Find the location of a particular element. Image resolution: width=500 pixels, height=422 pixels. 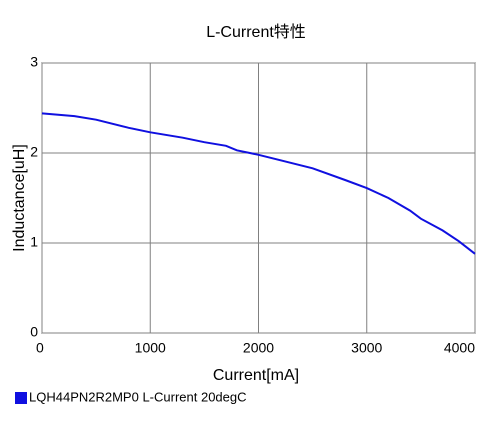

y-tick-label: 0 is located at coordinates (34, 332).